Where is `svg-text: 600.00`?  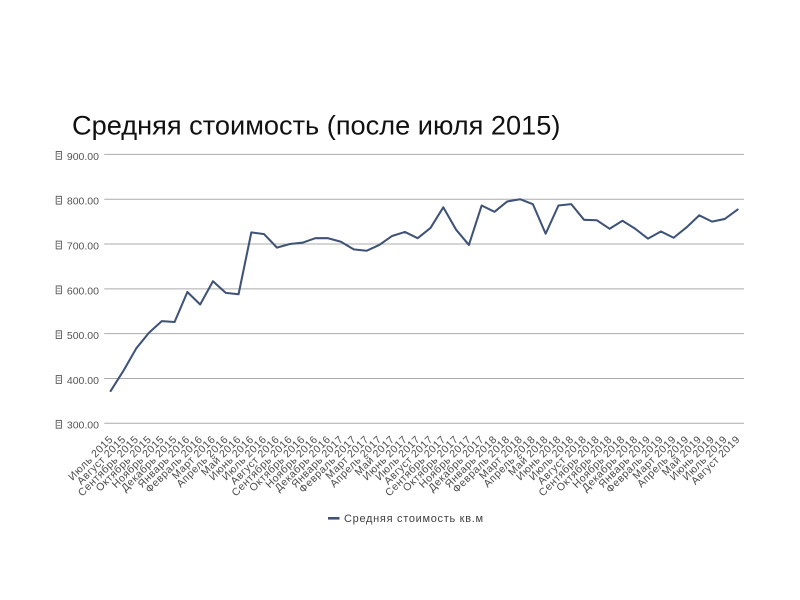
svg-text: 600.00 is located at coordinates (83, 291).